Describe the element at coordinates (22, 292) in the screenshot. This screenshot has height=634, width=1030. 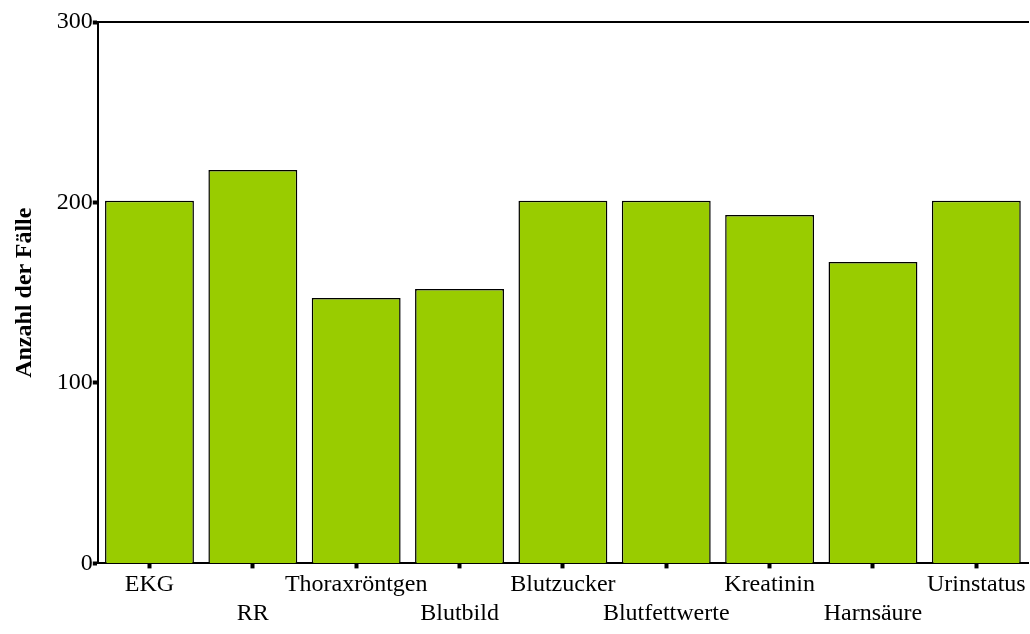
I see `y-axis-title: Anzahl der Fälle` at that location.